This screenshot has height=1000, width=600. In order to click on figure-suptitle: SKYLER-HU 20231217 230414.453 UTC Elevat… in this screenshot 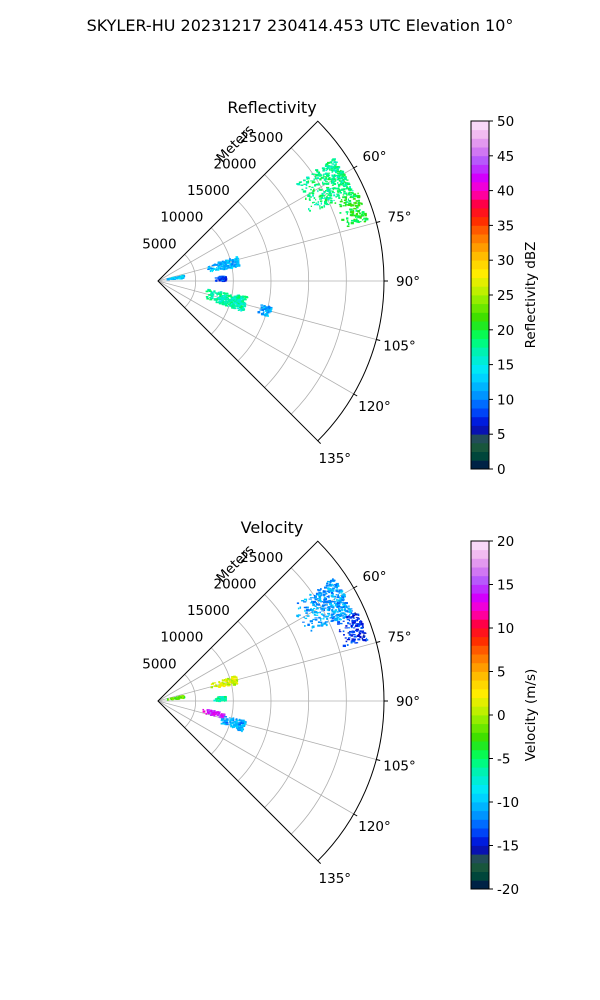, I will do `click(300, 25)`.